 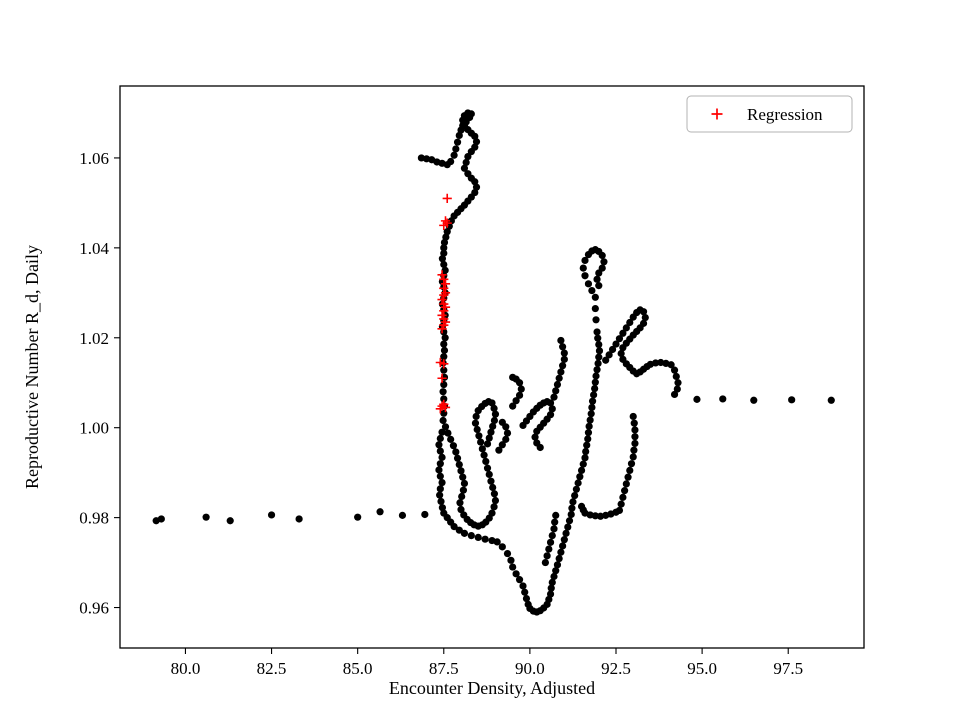 What do you see at coordinates (272, 668) in the screenshot?
I see `x-tick-label: 82.5` at bounding box center [272, 668].